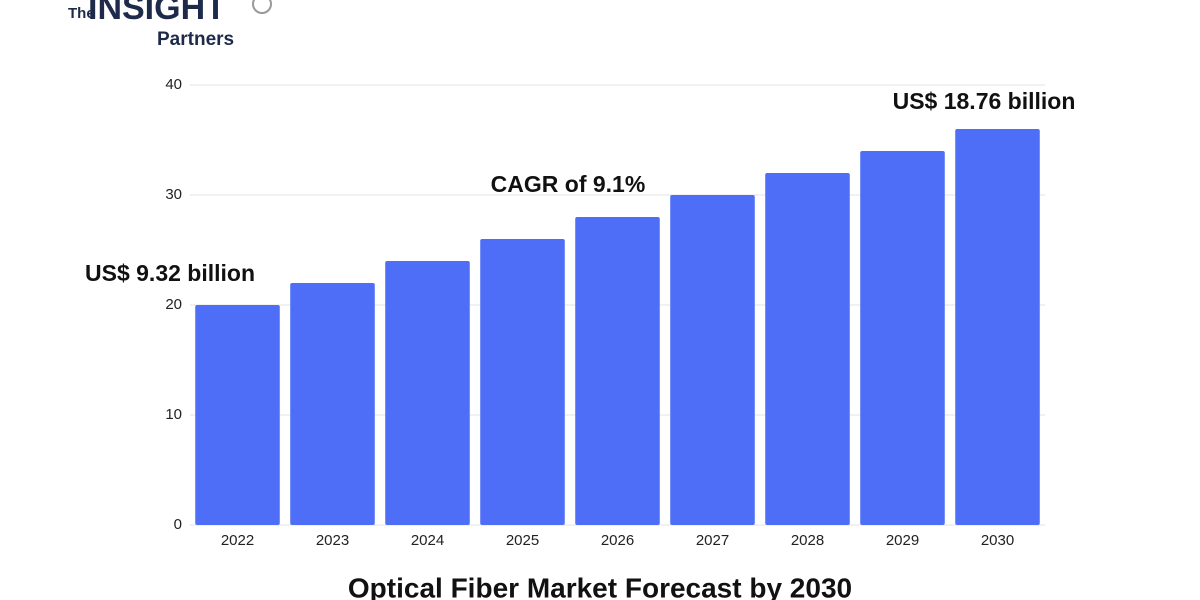 This screenshot has height=600, width=1200. Describe the element at coordinates (262, 7) in the screenshot. I see `logo-icon` at that location.